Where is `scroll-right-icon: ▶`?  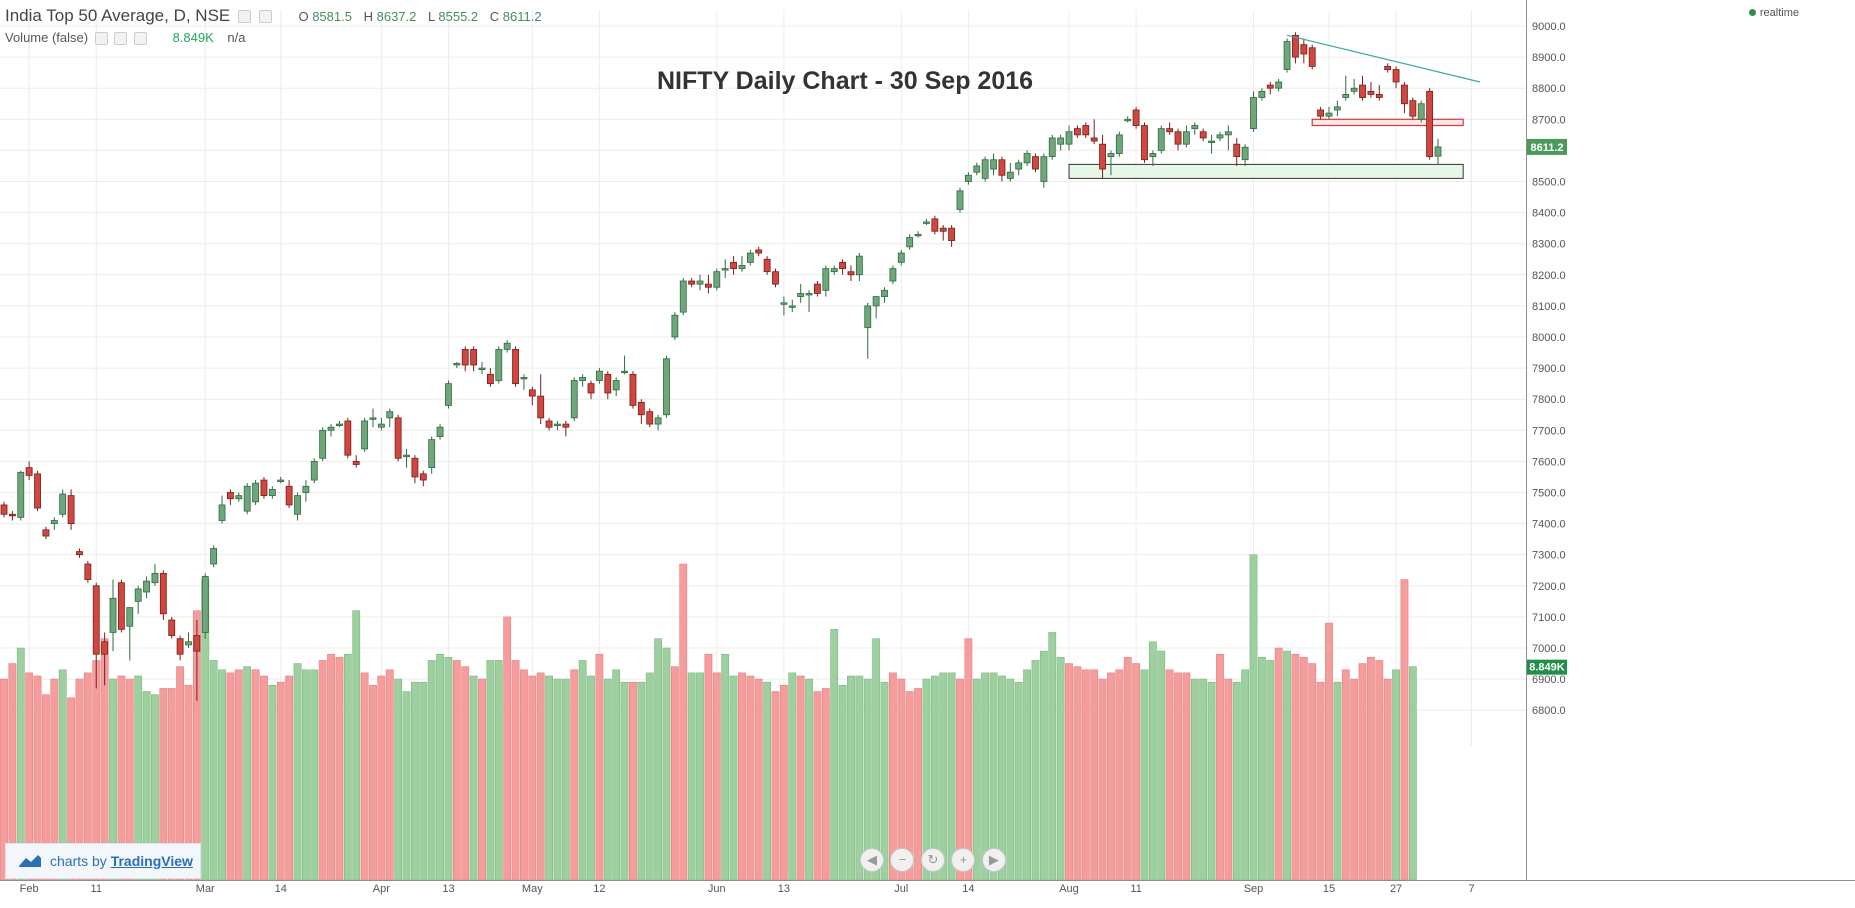 scroll-right-icon: ▶ is located at coordinates (993, 860).